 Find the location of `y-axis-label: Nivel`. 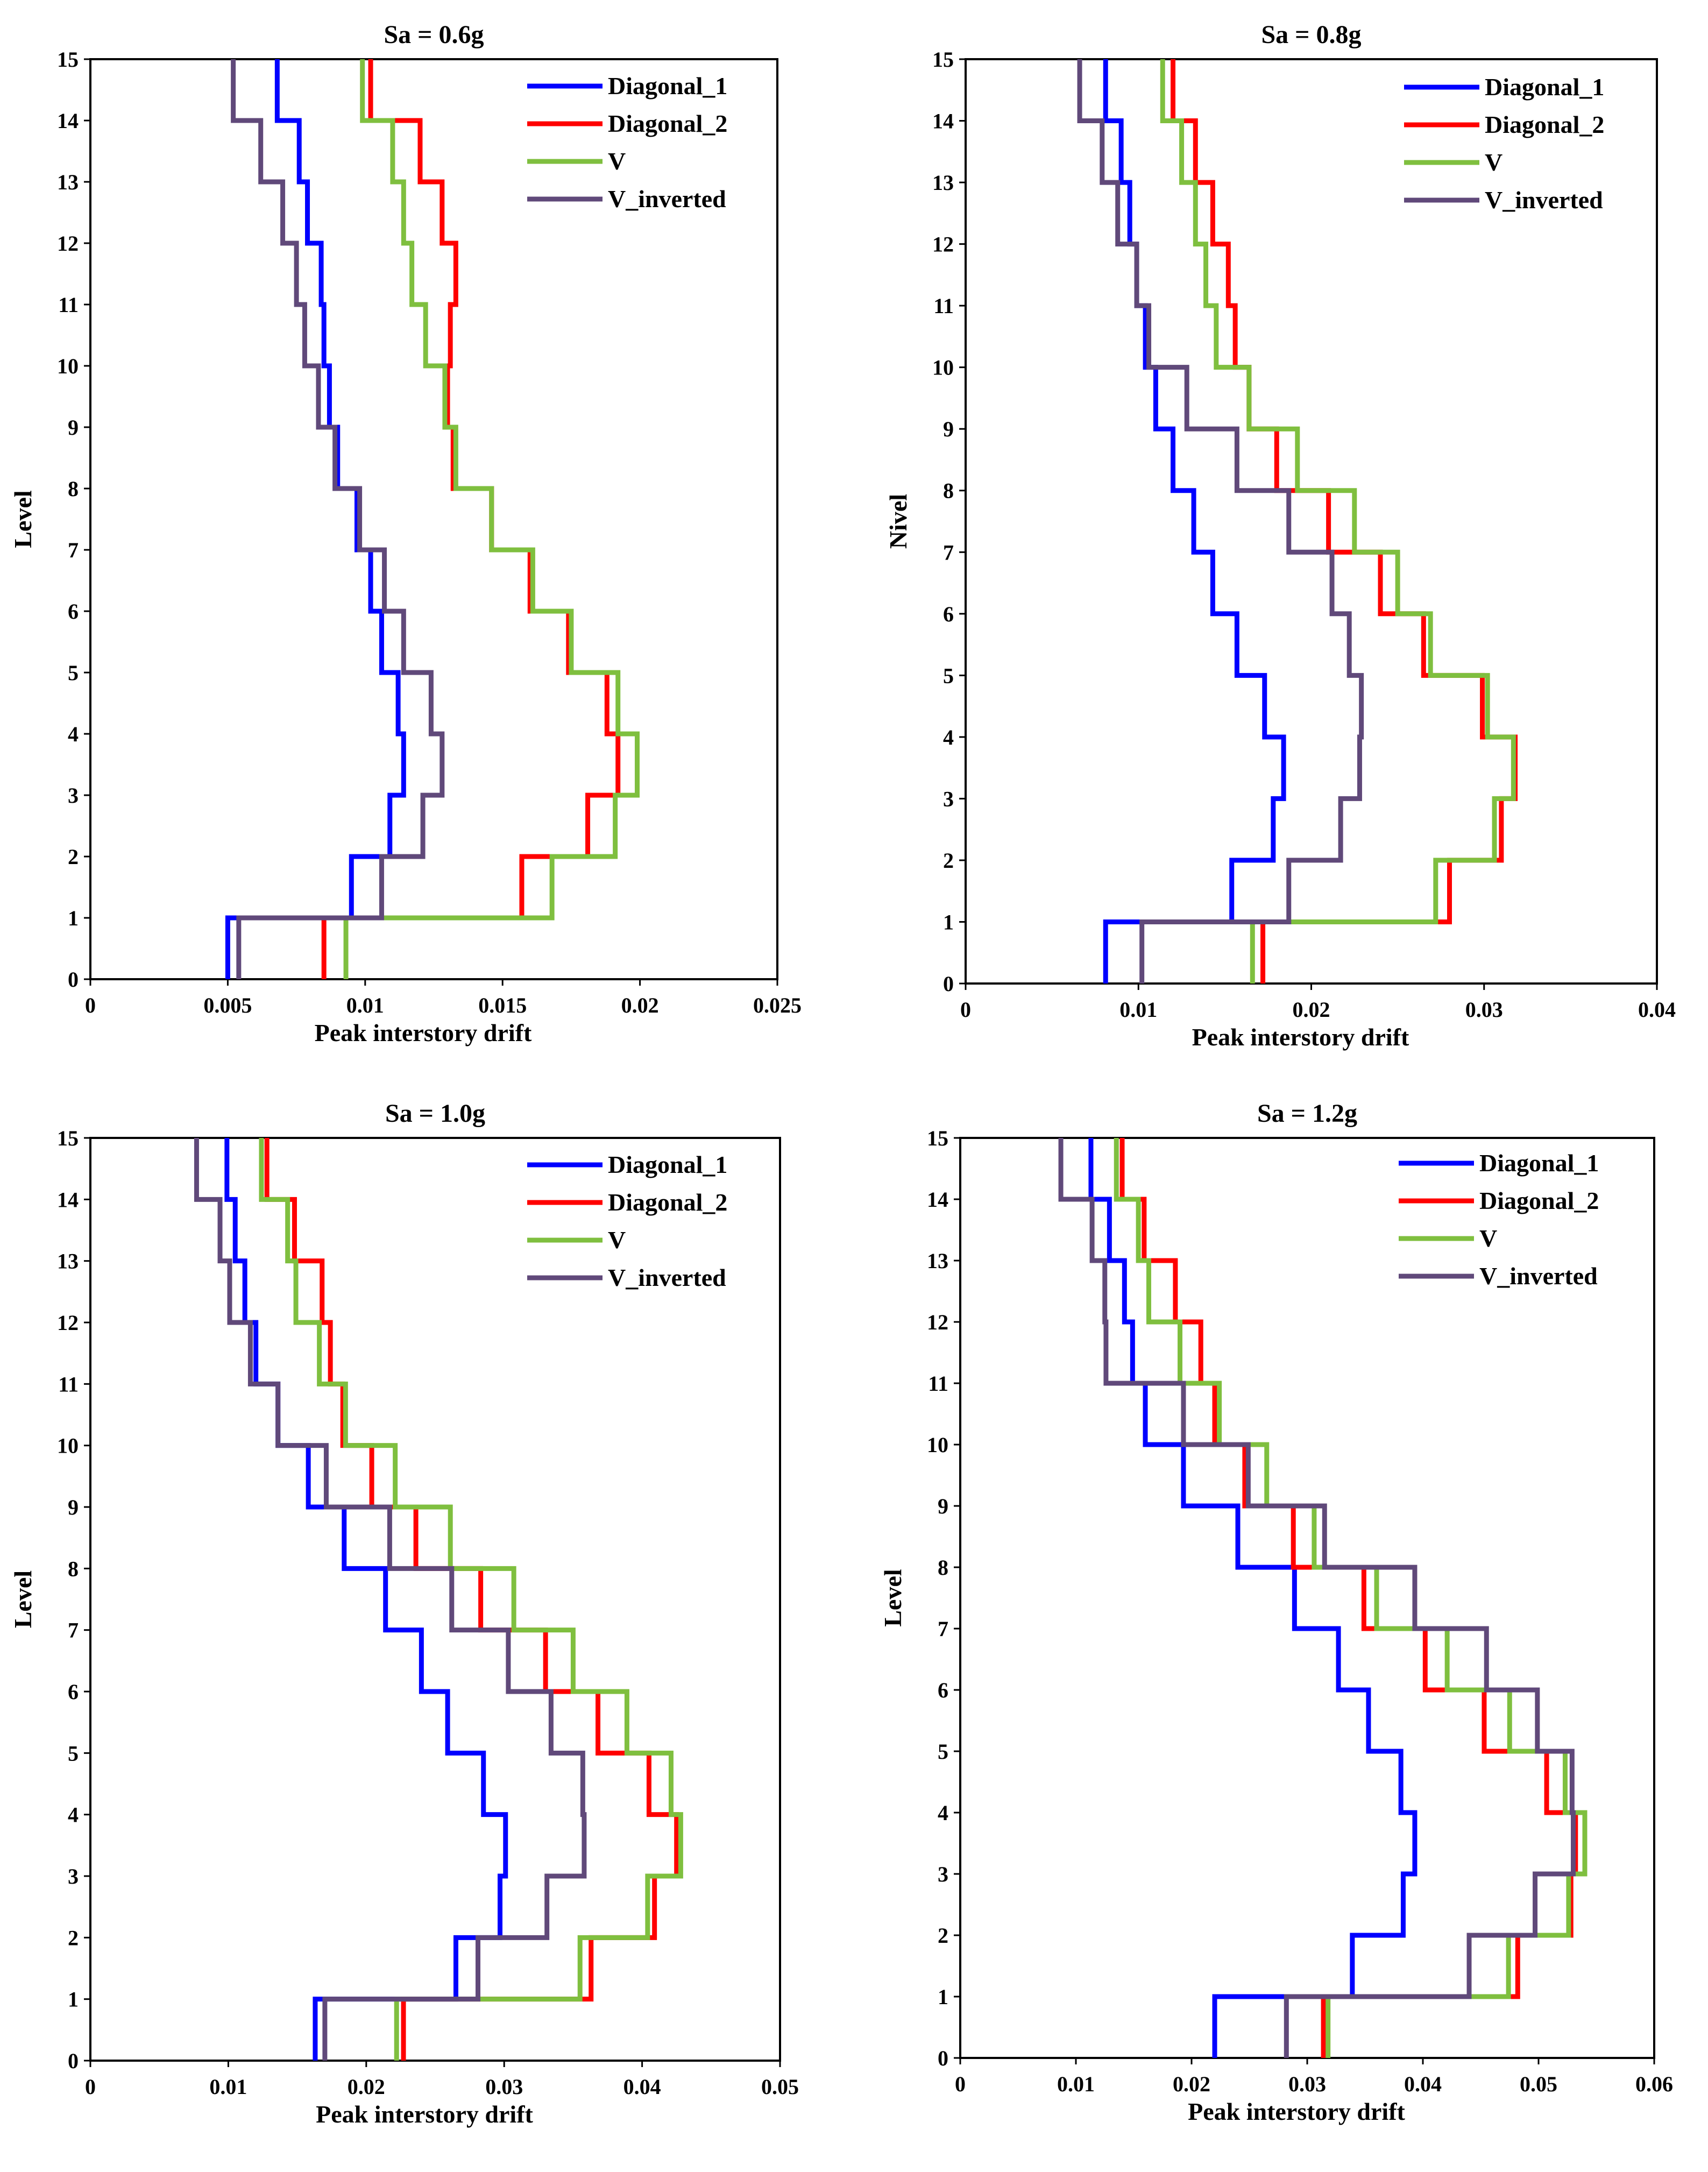

y-axis-label: Nivel is located at coordinates (898, 522).